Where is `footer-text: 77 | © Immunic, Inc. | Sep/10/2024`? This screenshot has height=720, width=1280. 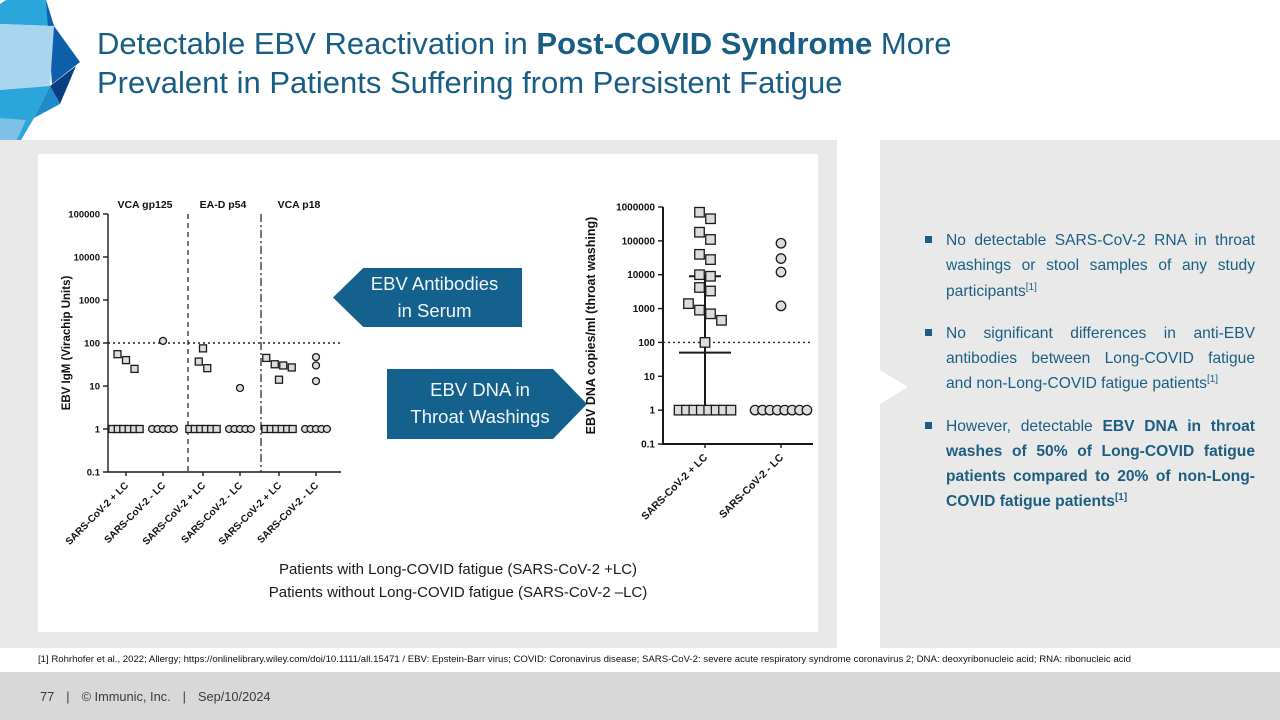
footer-text: 77 | © Immunic, Inc. | Sep/10/2024 is located at coordinates (155, 696).